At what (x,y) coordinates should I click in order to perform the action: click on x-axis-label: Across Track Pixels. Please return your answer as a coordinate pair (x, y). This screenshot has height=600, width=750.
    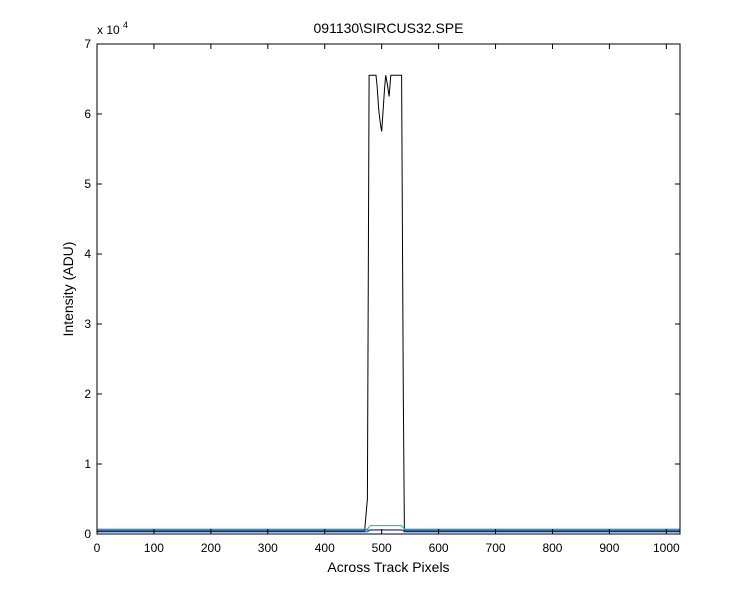
    Looking at the image, I should click on (388, 567).